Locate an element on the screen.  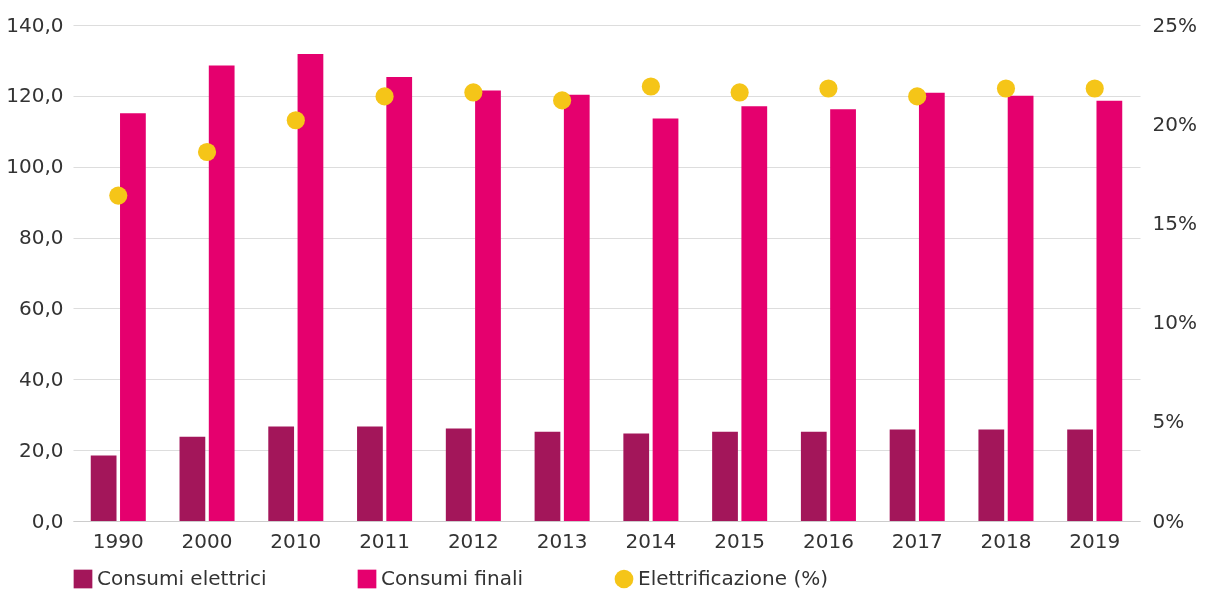
y2-tick-label: 10% is located at coordinates (1174, 322).